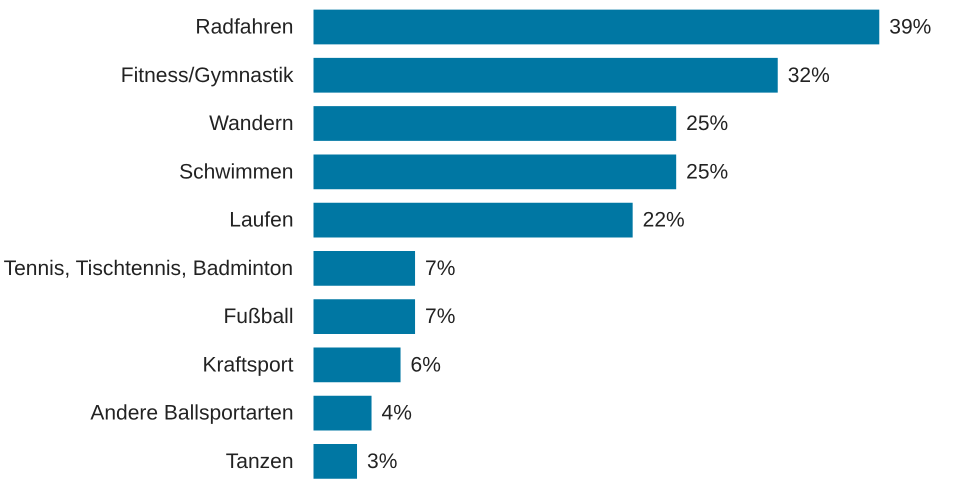 This screenshot has height=485, width=958. Describe the element at coordinates (248, 364) in the screenshot. I see `y-tick-label: Kraftsport` at that location.